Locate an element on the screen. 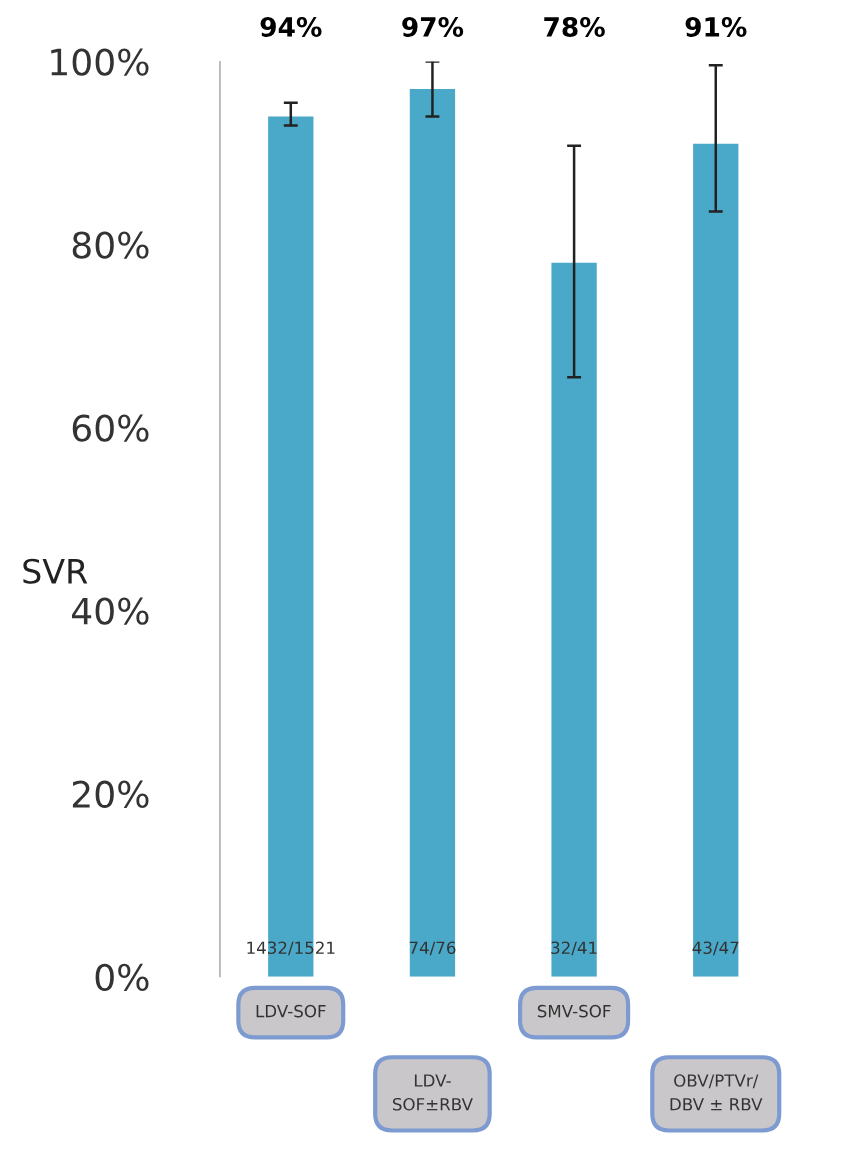 This screenshot has height=1160, width=846. x-tick-label: SMV-SOF is located at coordinates (574, 1011).